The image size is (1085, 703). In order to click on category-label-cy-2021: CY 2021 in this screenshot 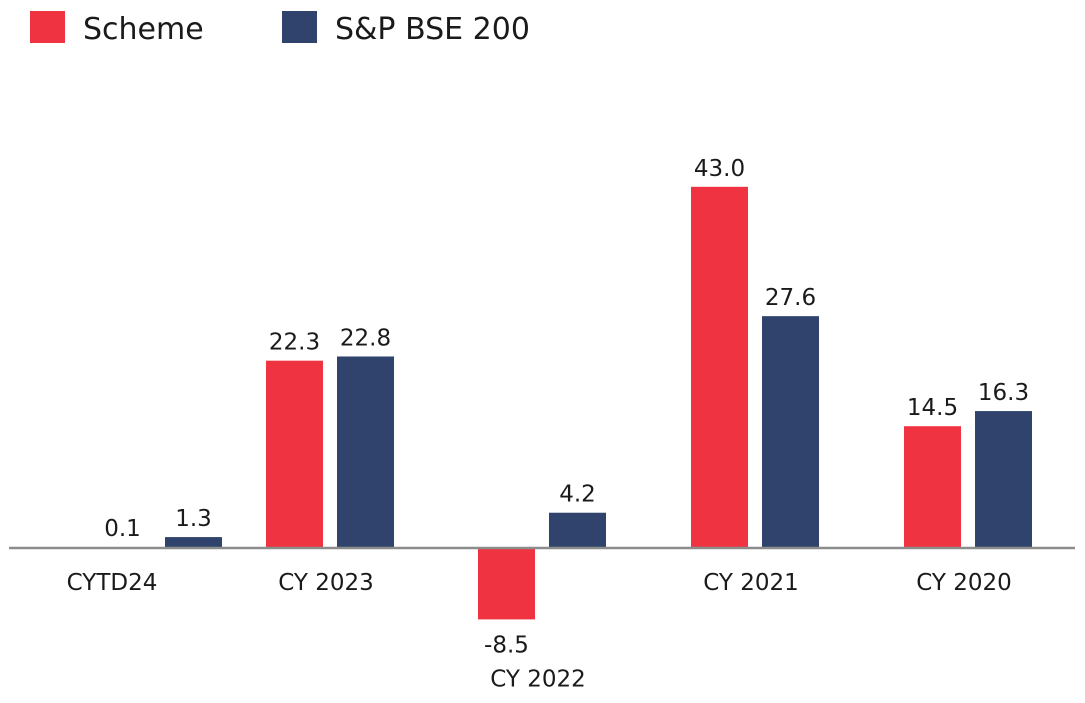, I will do `click(751, 583)`.